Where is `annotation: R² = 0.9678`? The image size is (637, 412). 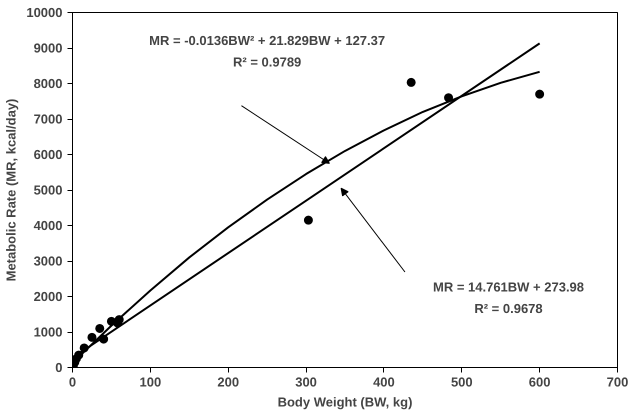
annotation: R² = 0.9678 is located at coordinates (508, 308).